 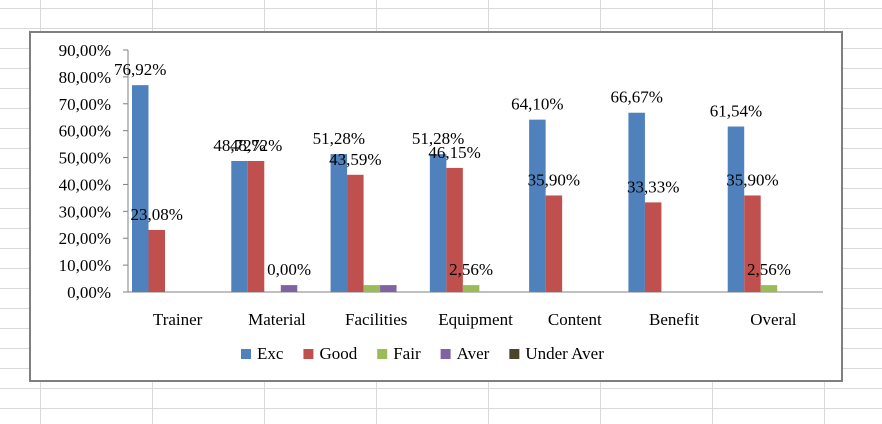 I want to click on legend-label: Aver, so click(x=473, y=353).